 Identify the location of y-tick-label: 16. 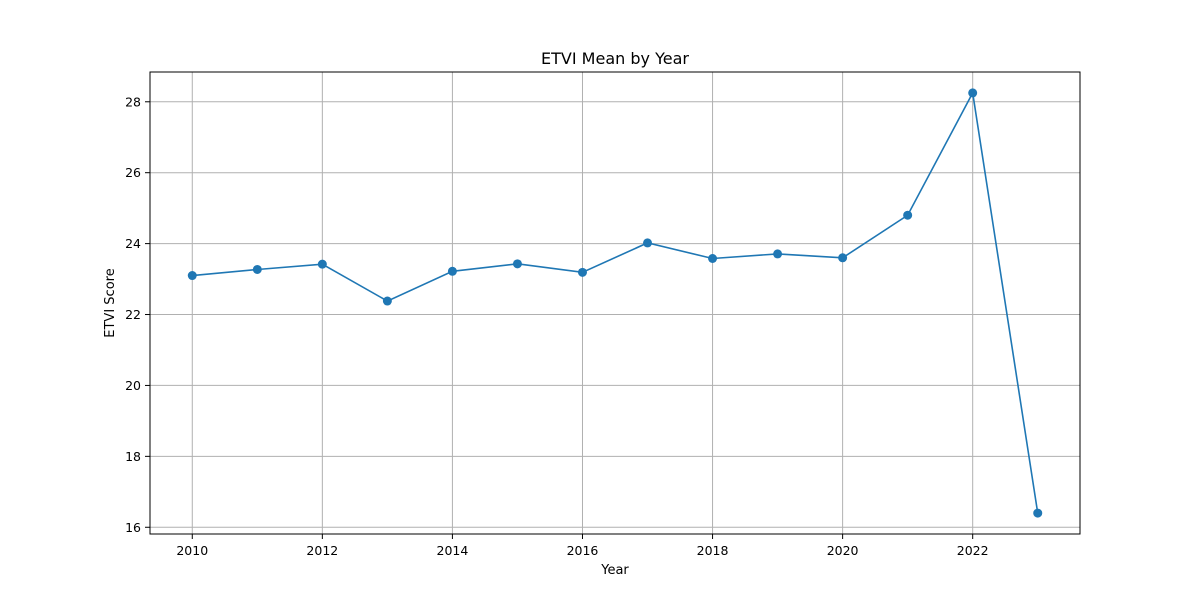
(133, 527).